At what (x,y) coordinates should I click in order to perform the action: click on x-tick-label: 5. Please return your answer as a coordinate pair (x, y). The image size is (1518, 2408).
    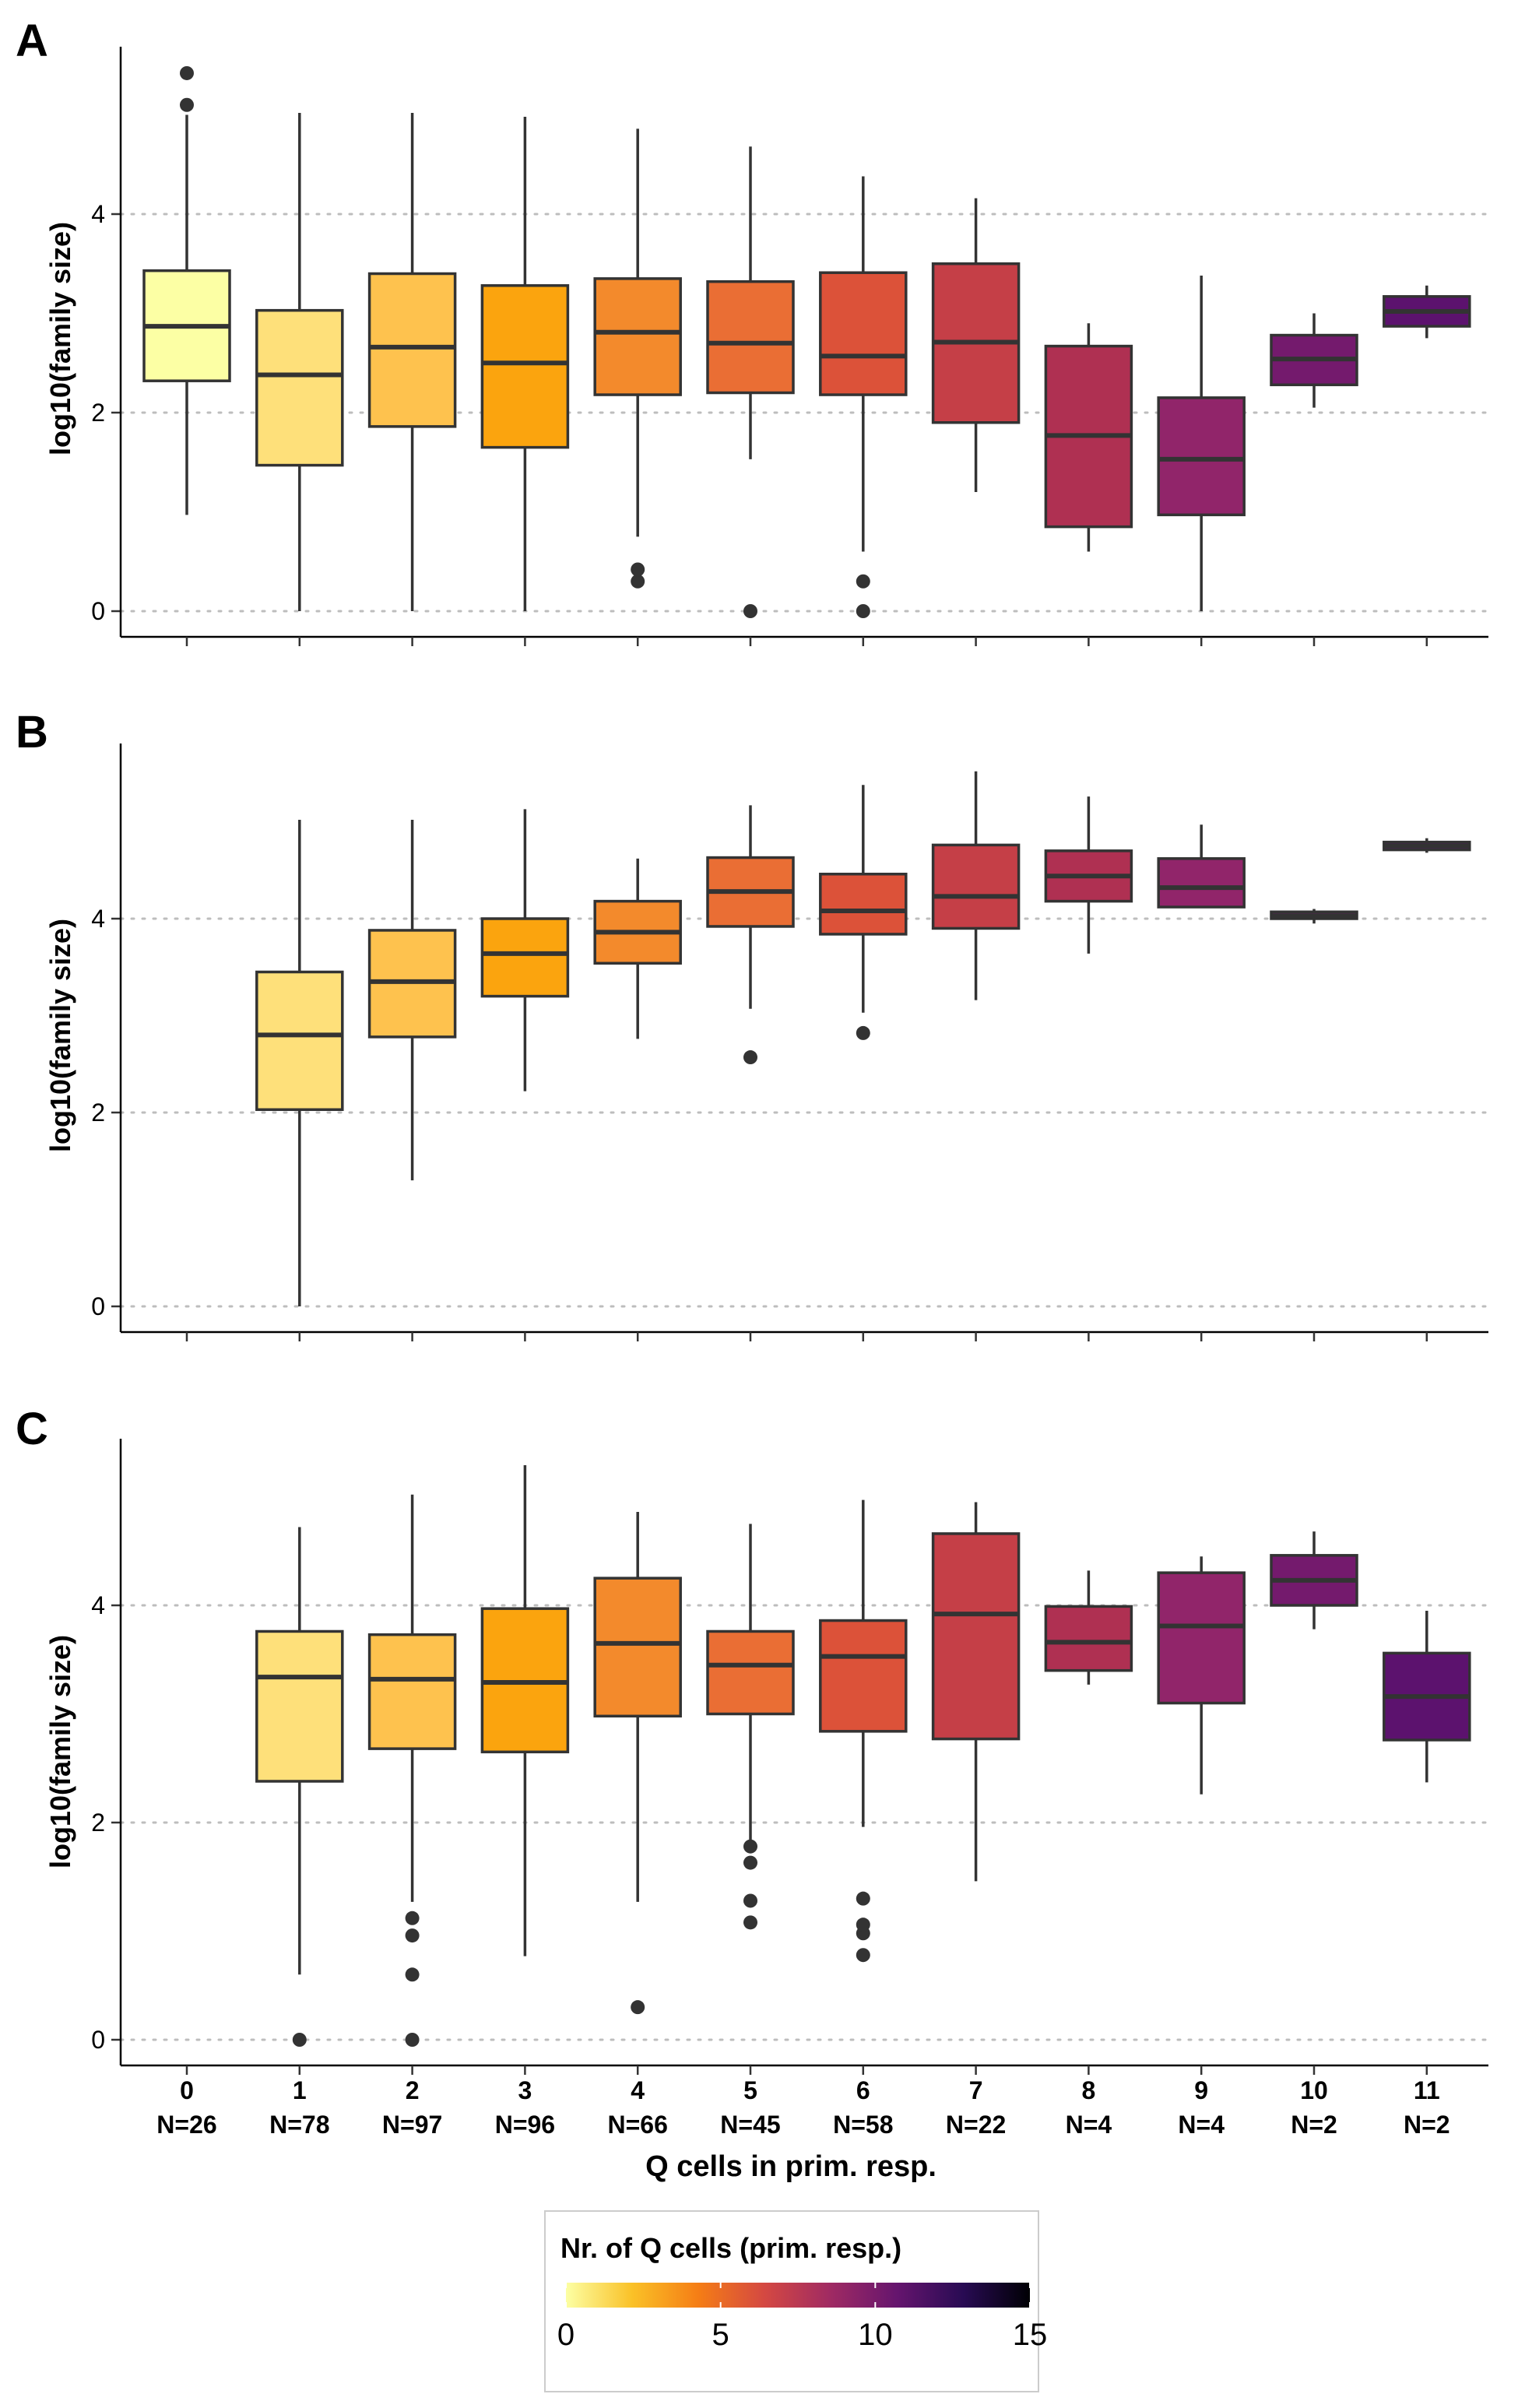
    Looking at the image, I should click on (750, 2090).